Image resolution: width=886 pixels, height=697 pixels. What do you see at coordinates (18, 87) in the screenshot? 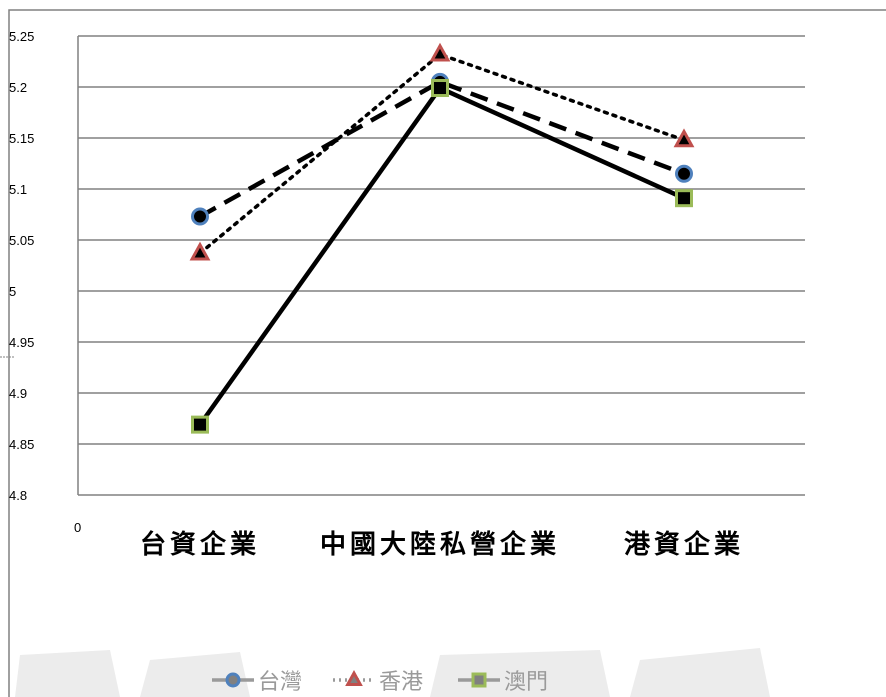
I see `y-tick-label: 5.2` at bounding box center [18, 87].